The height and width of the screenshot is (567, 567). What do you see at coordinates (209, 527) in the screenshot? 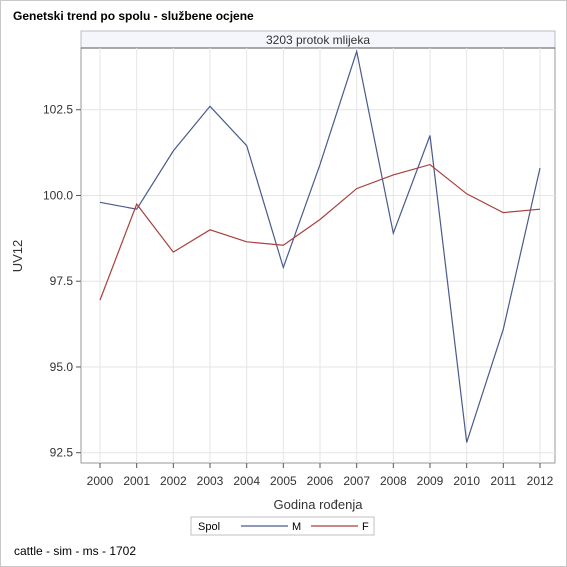
I see `legend-title: Spol` at bounding box center [209, 527].